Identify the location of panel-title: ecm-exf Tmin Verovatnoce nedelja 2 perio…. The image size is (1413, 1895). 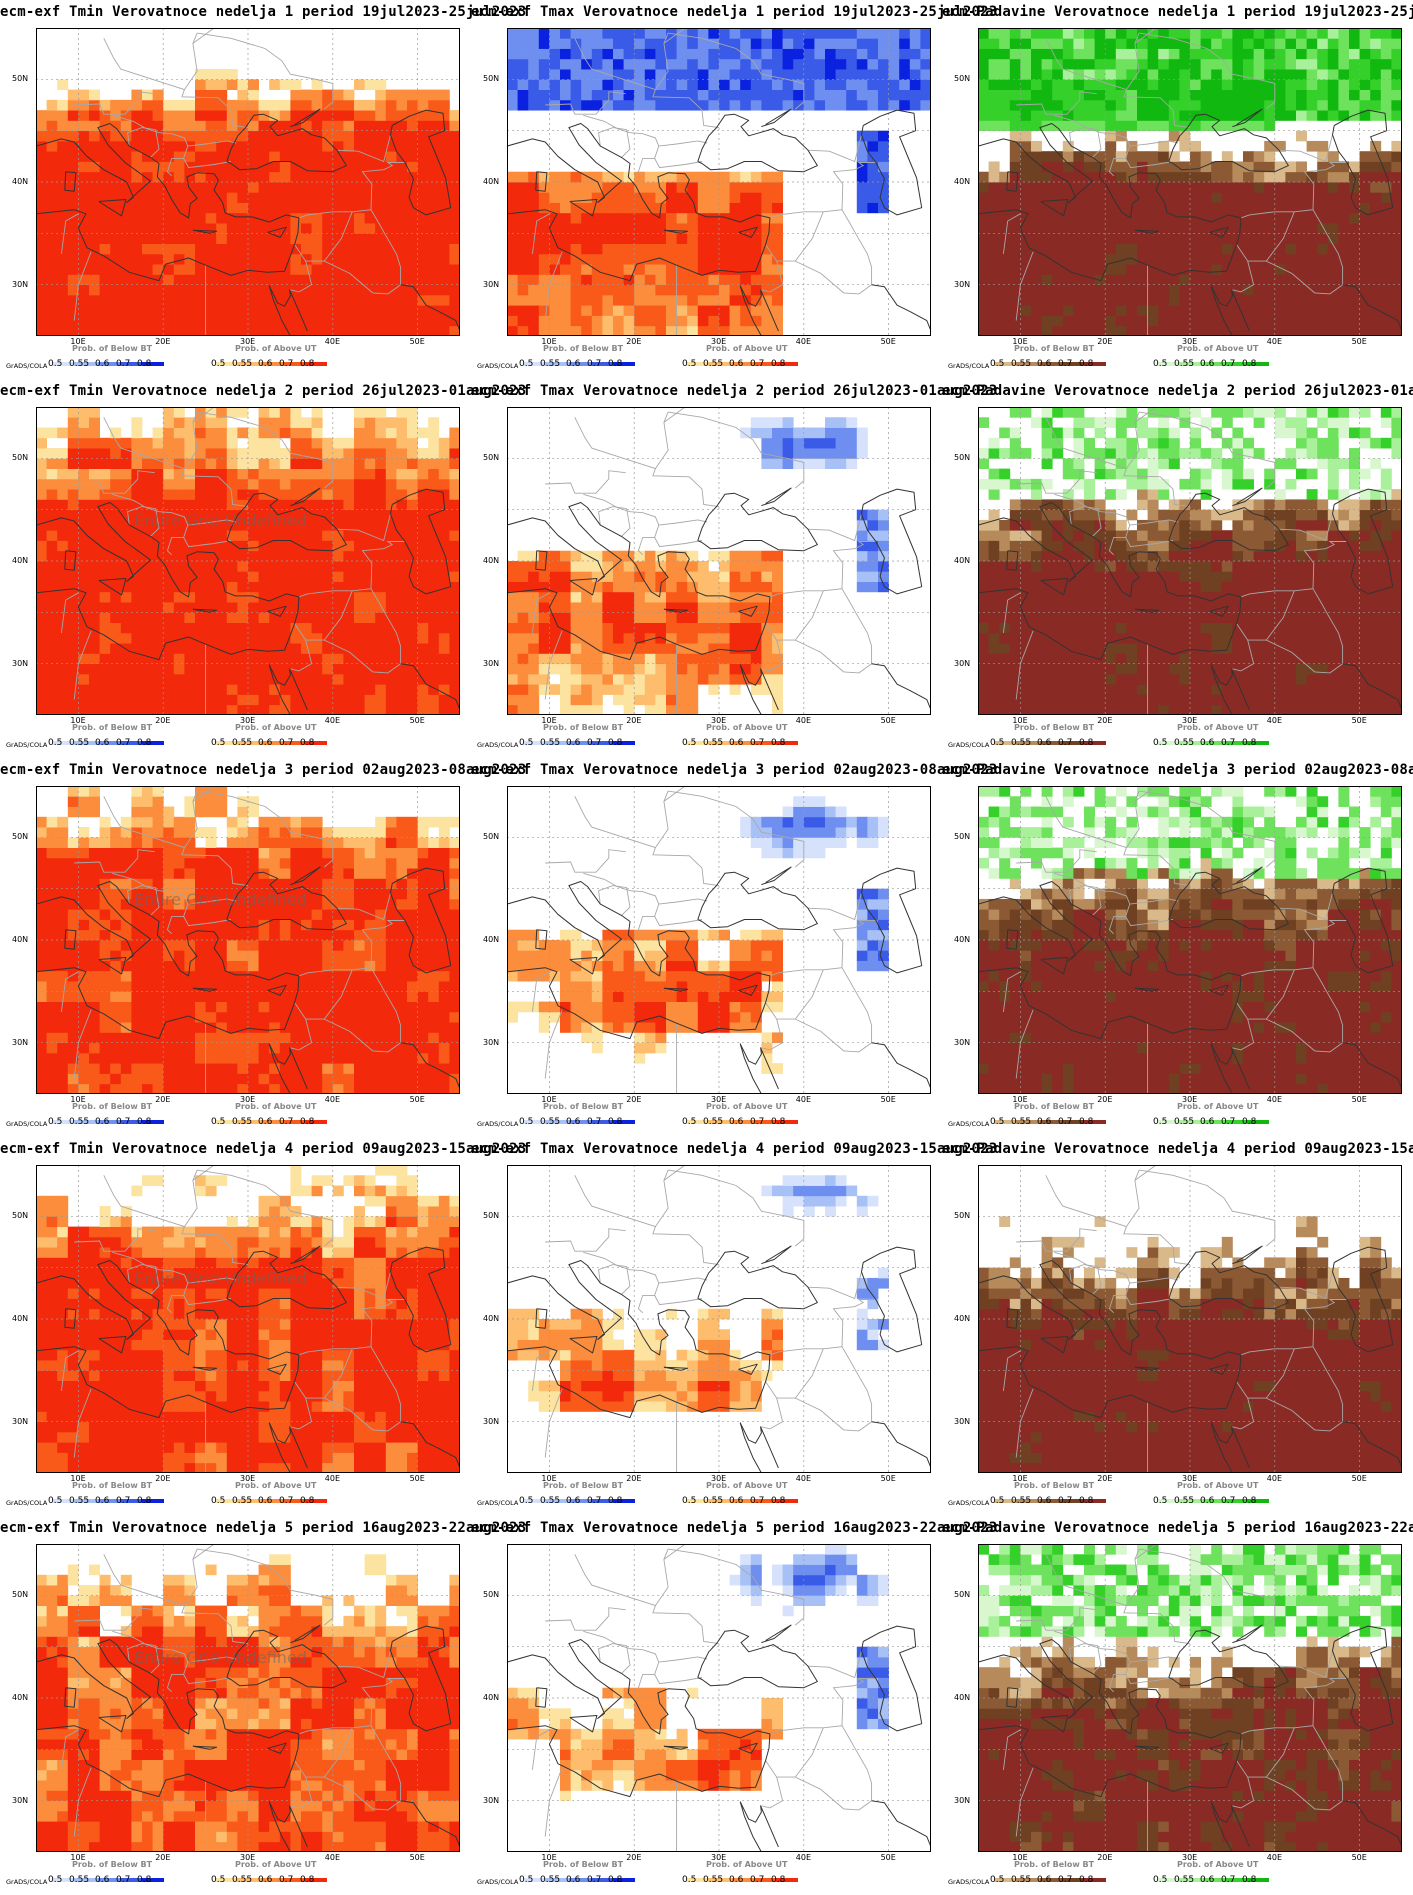
(263, 391).